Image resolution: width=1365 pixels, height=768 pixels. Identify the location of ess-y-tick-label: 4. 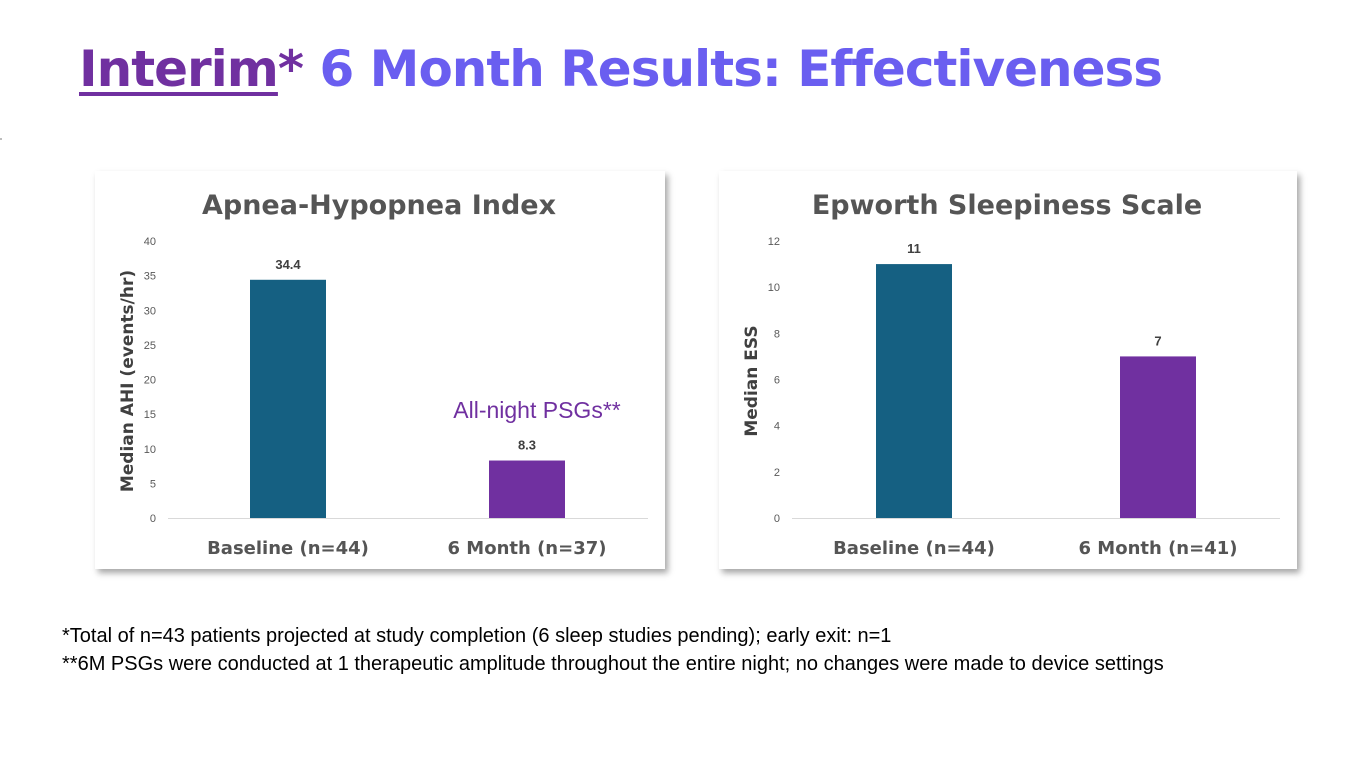
(777, 427).